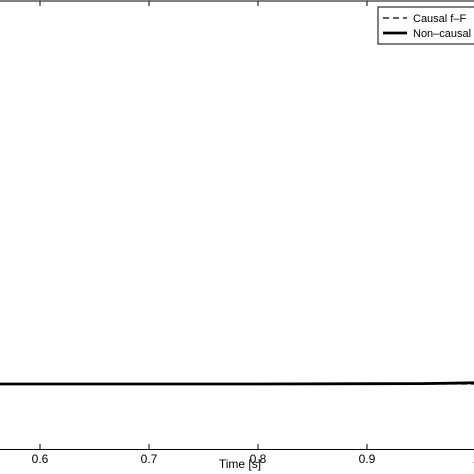 The height and width of the screenshot is (474, 474). What do you see at coordinates (149, 459) in the screenshot?
I see `x-tick-label: 0.7` at bounding box center [149, 459].